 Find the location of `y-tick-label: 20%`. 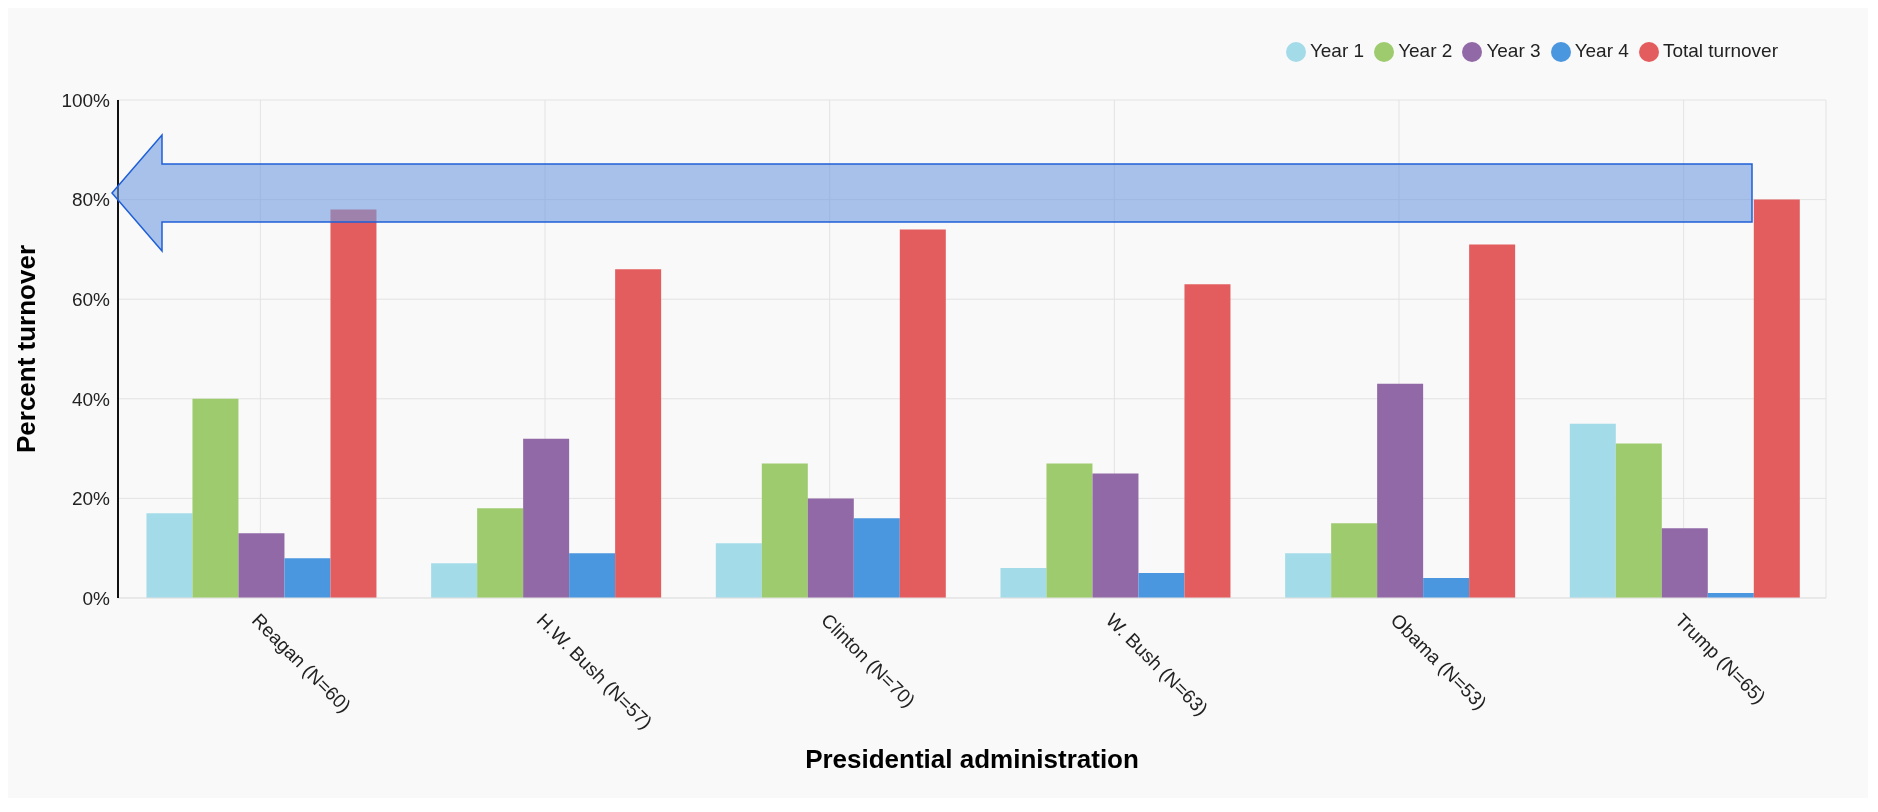

y-tick-label: 20% is located at coordinates (91, 499).